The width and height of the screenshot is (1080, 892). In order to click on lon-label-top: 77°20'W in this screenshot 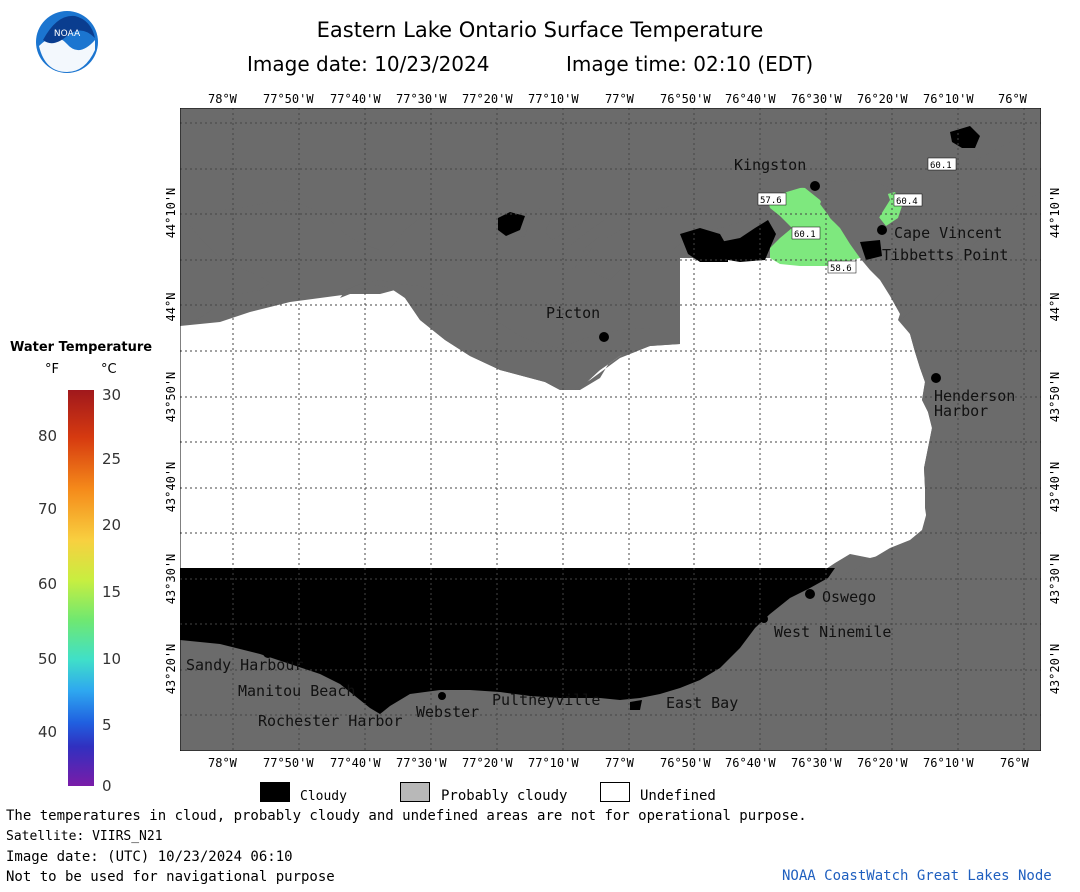, I will do `click(487, 99)`.